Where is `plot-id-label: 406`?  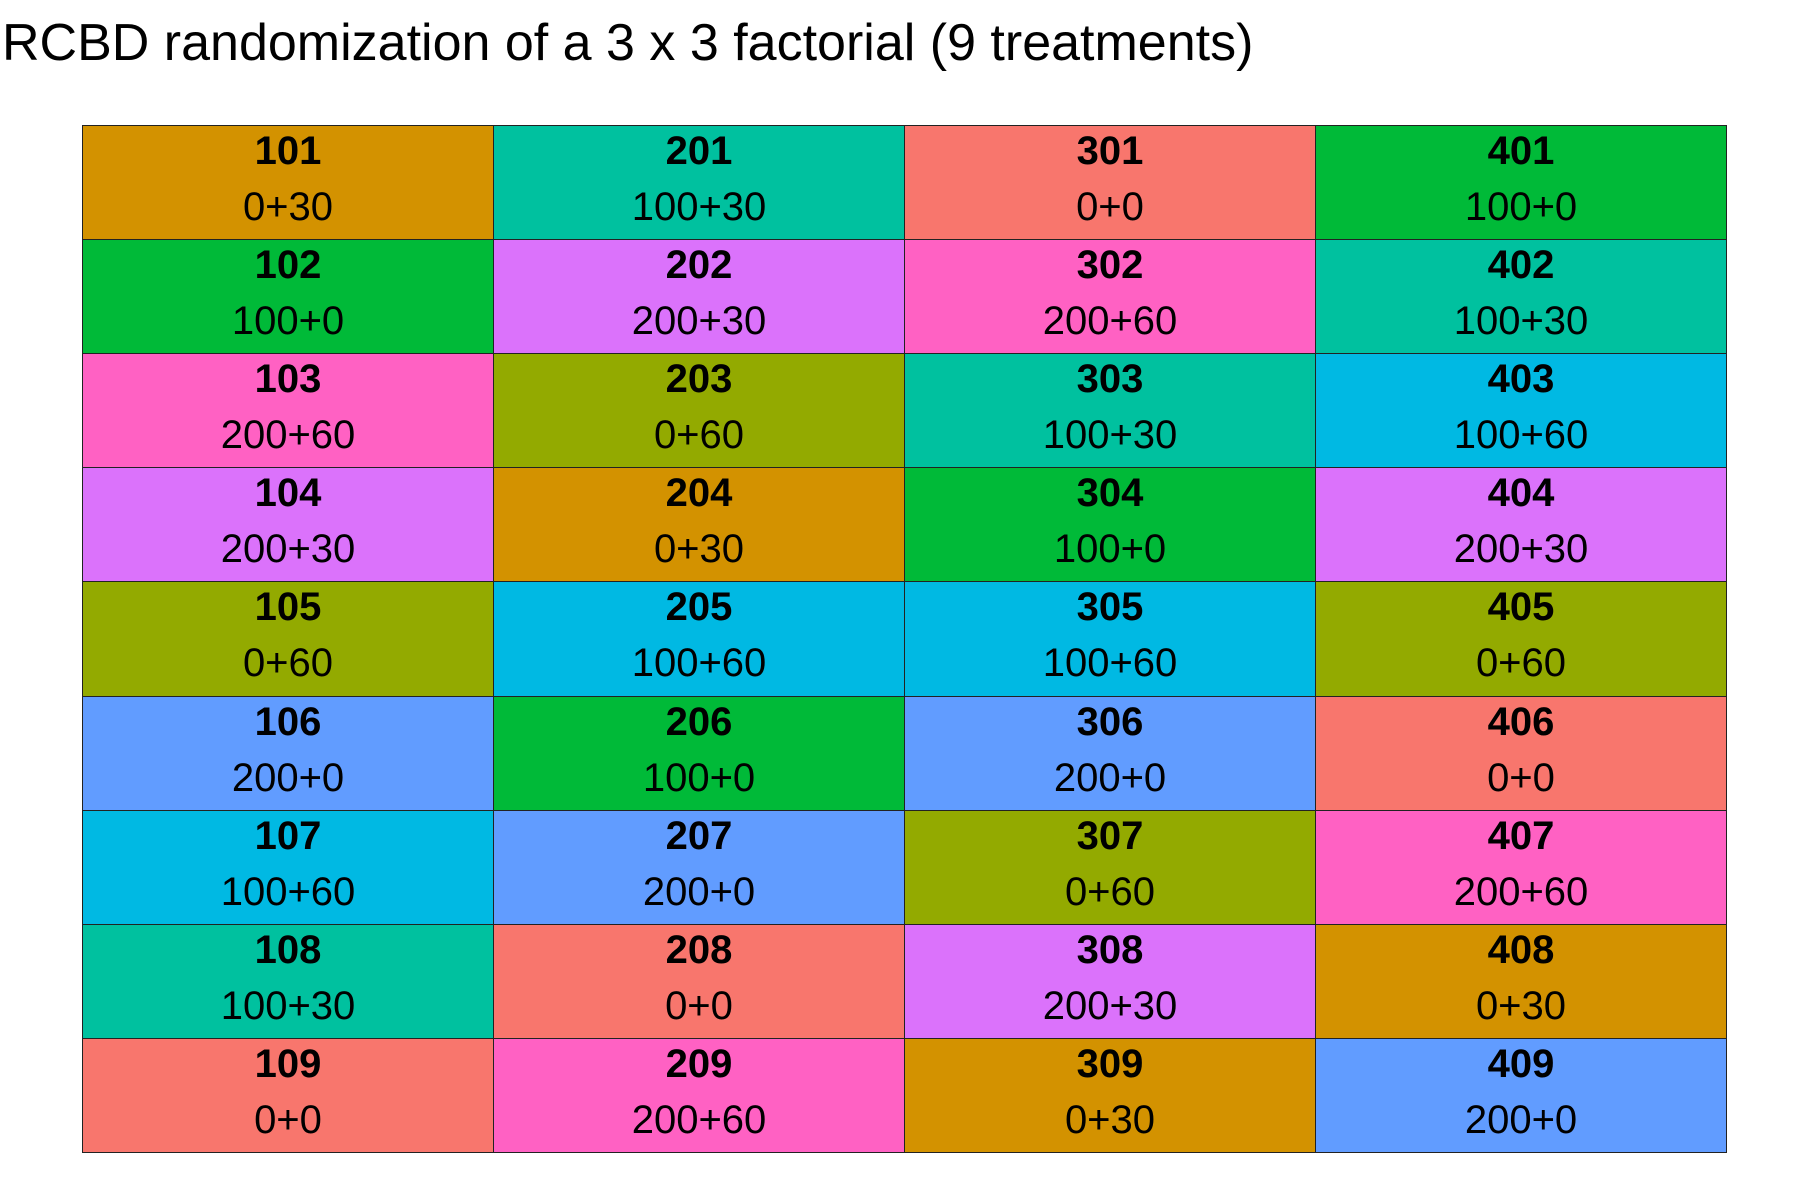 plot-id-label: 406 is located at coordinates (1521, 721).